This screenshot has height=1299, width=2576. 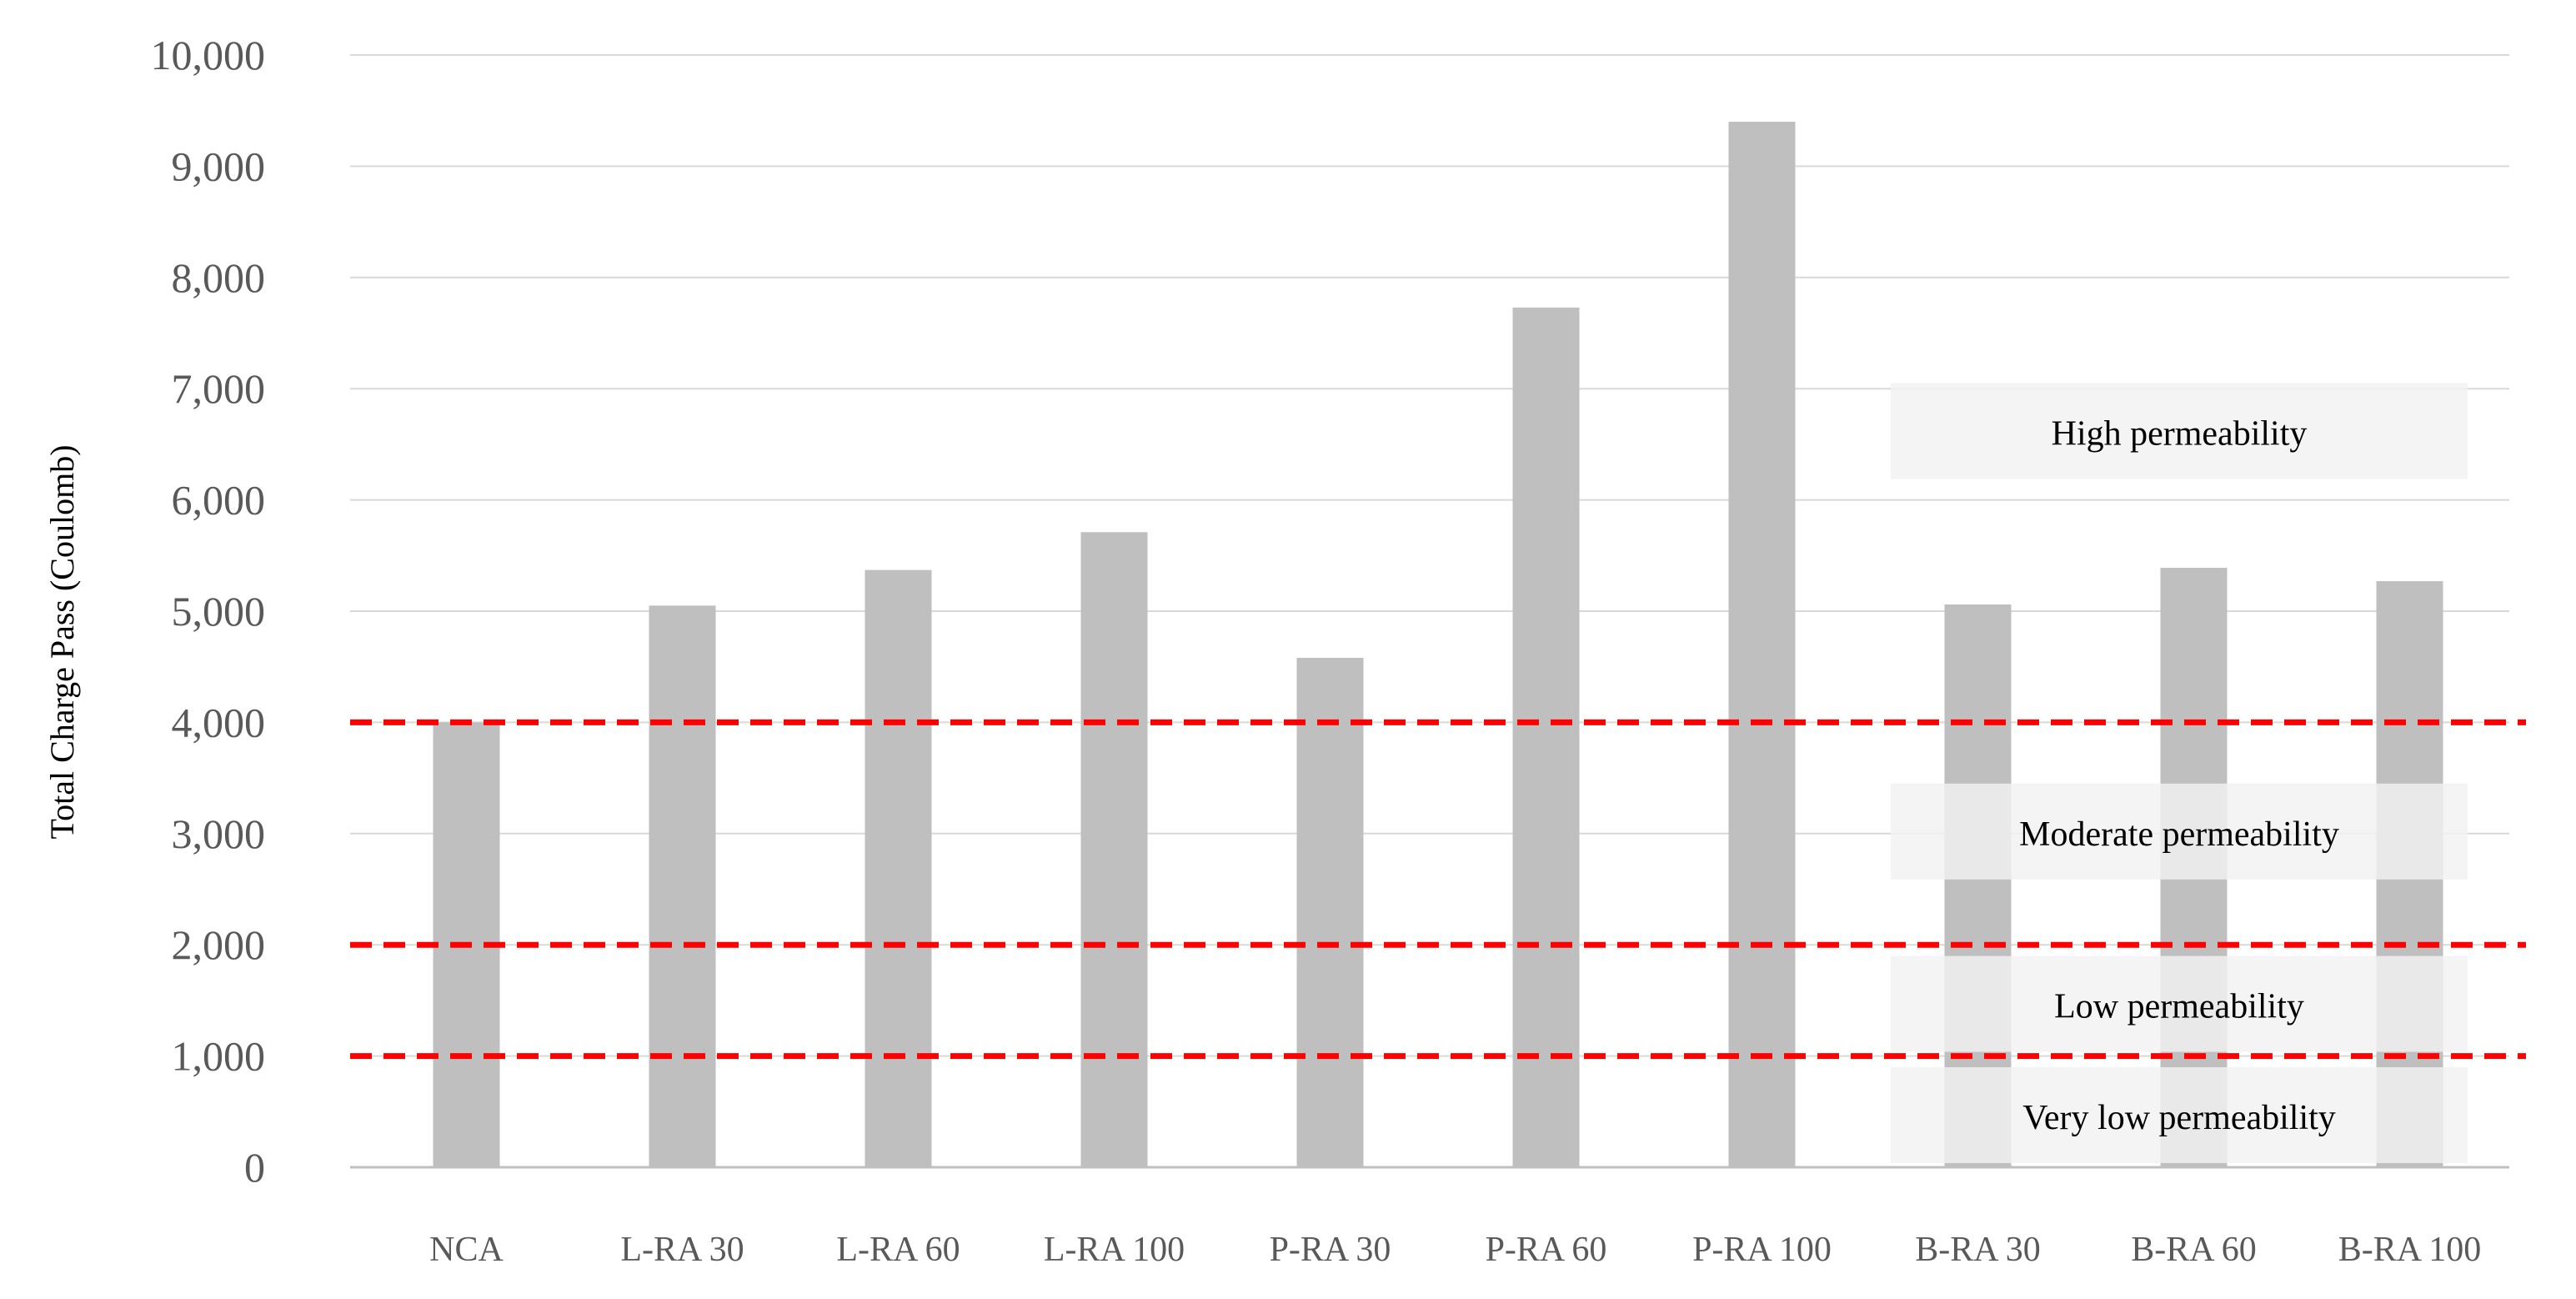 I want to click on y-tick-label: 0, so click(x=254, y=1167).